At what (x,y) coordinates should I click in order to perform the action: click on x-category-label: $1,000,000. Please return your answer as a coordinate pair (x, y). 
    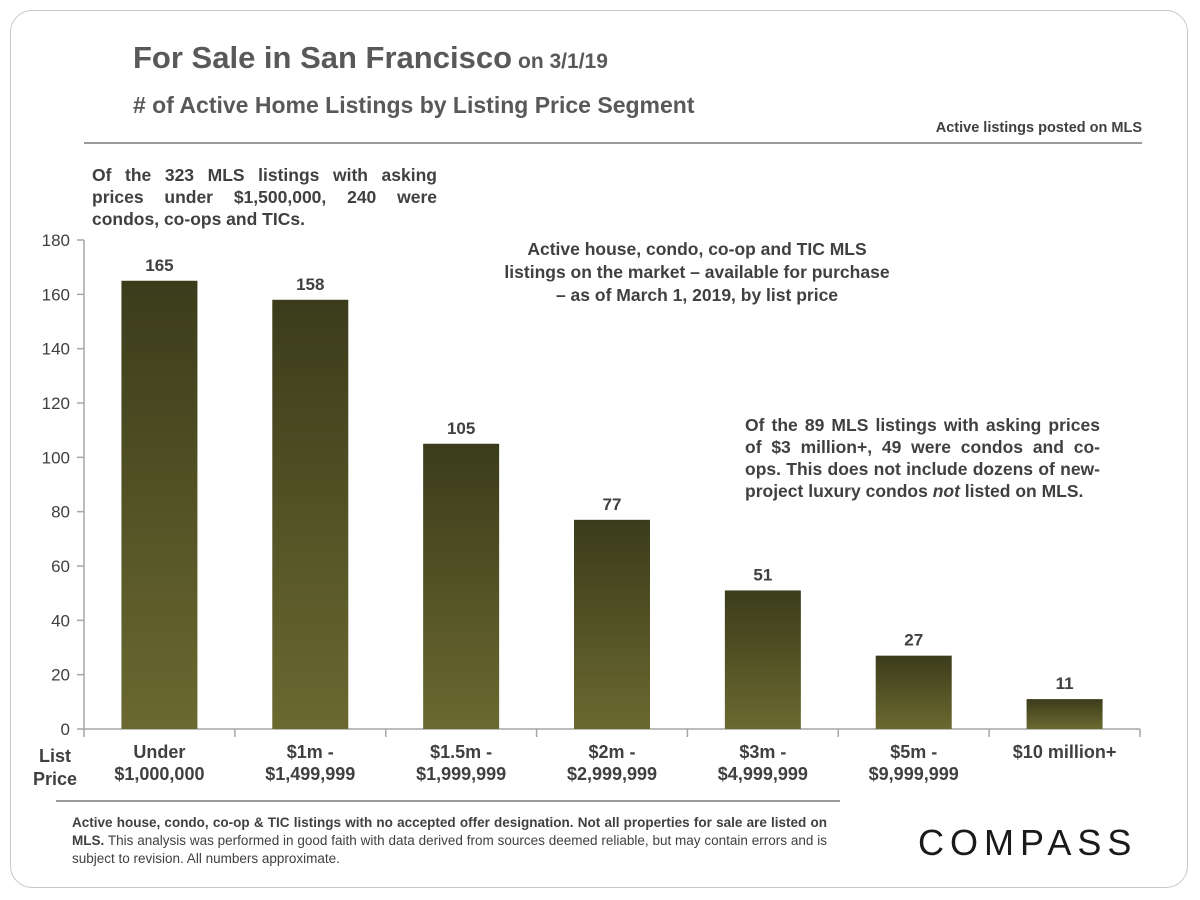
    Looking at the image, I should click on (159, 774).